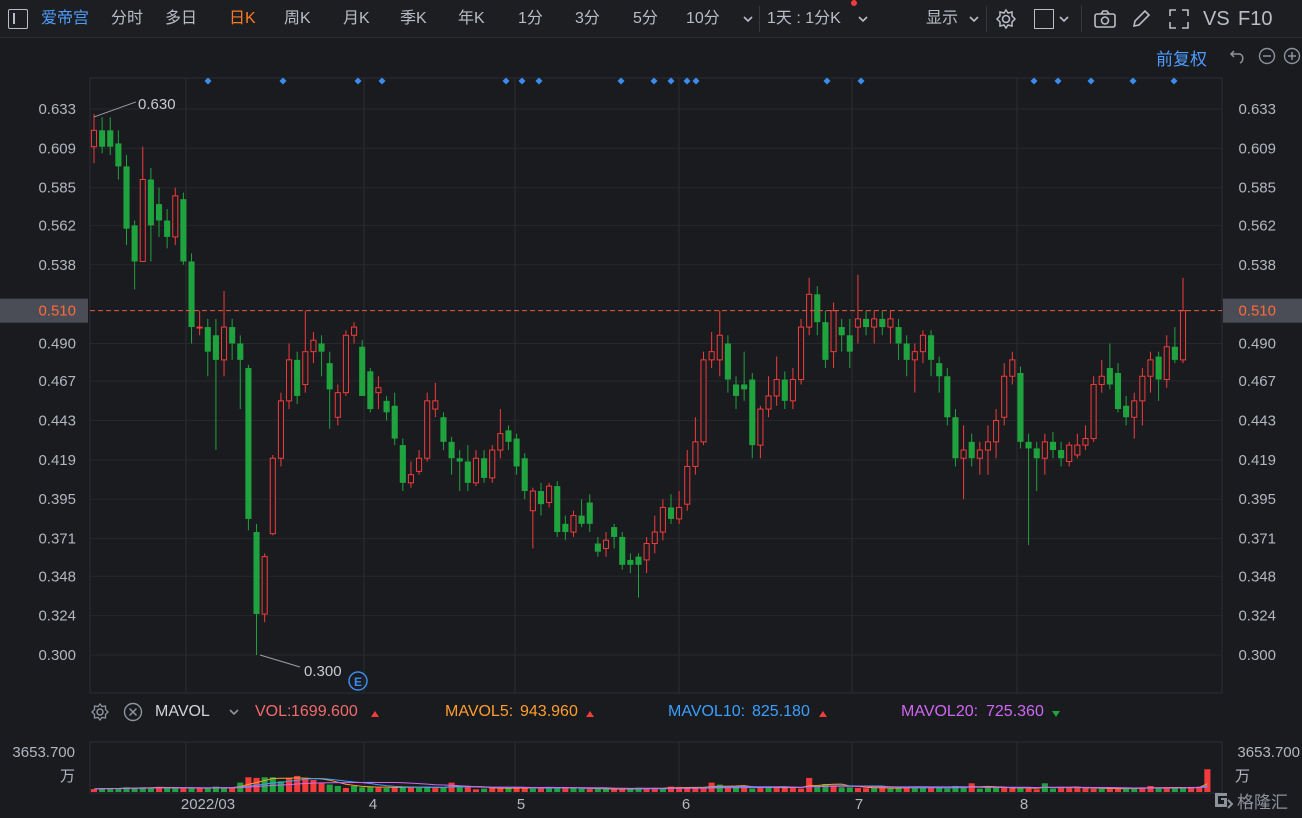  What do you see at coordinates (530, 18) in the screenshot?
I see `tab-1min: 1分` at bounding box center [530, 18].